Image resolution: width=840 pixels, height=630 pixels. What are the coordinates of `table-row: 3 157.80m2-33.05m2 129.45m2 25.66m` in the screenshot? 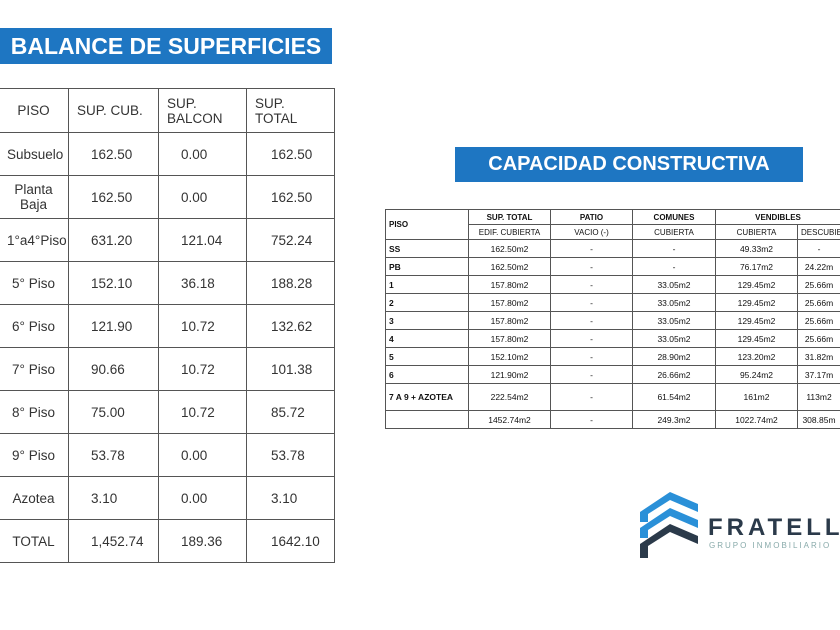 It's located at (612, 320).